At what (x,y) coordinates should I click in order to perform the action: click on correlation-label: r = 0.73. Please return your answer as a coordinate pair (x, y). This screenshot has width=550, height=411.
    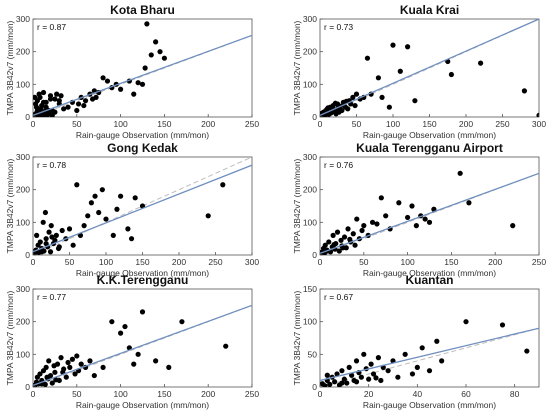
    Looking at the image, I should click on (338, 27).